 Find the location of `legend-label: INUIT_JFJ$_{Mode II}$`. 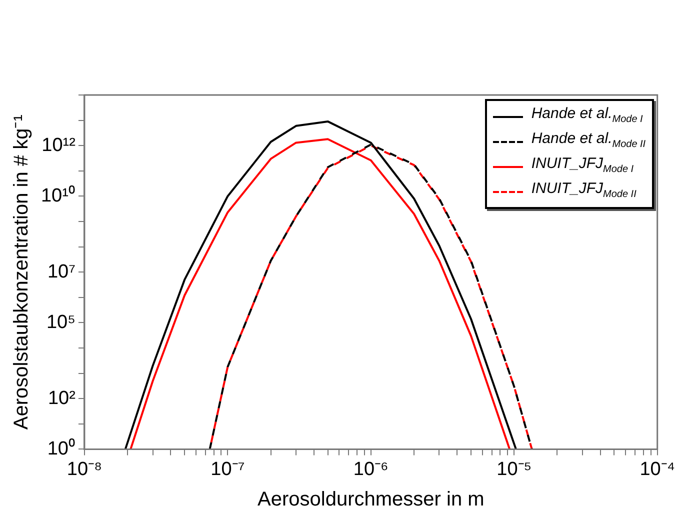

legend-label: INUIT_JFJ$_{Mode II}$ is located at coordinates (583, 190).